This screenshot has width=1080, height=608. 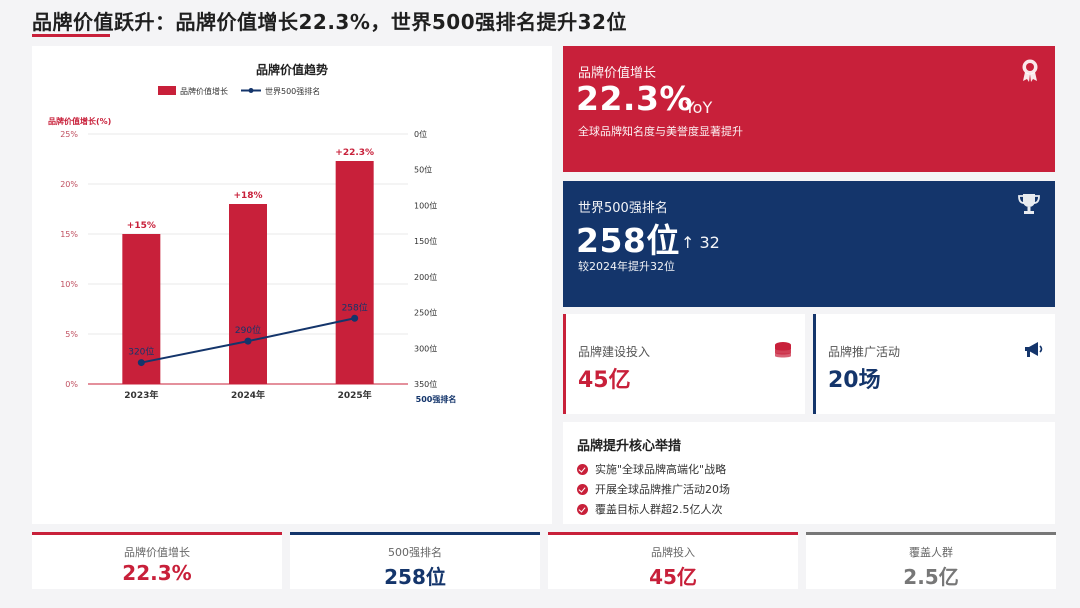 What do you see at coordinates (854, 380) in the screenshot?
I see `activities-value: 20场` at bounding box center [854, 380].